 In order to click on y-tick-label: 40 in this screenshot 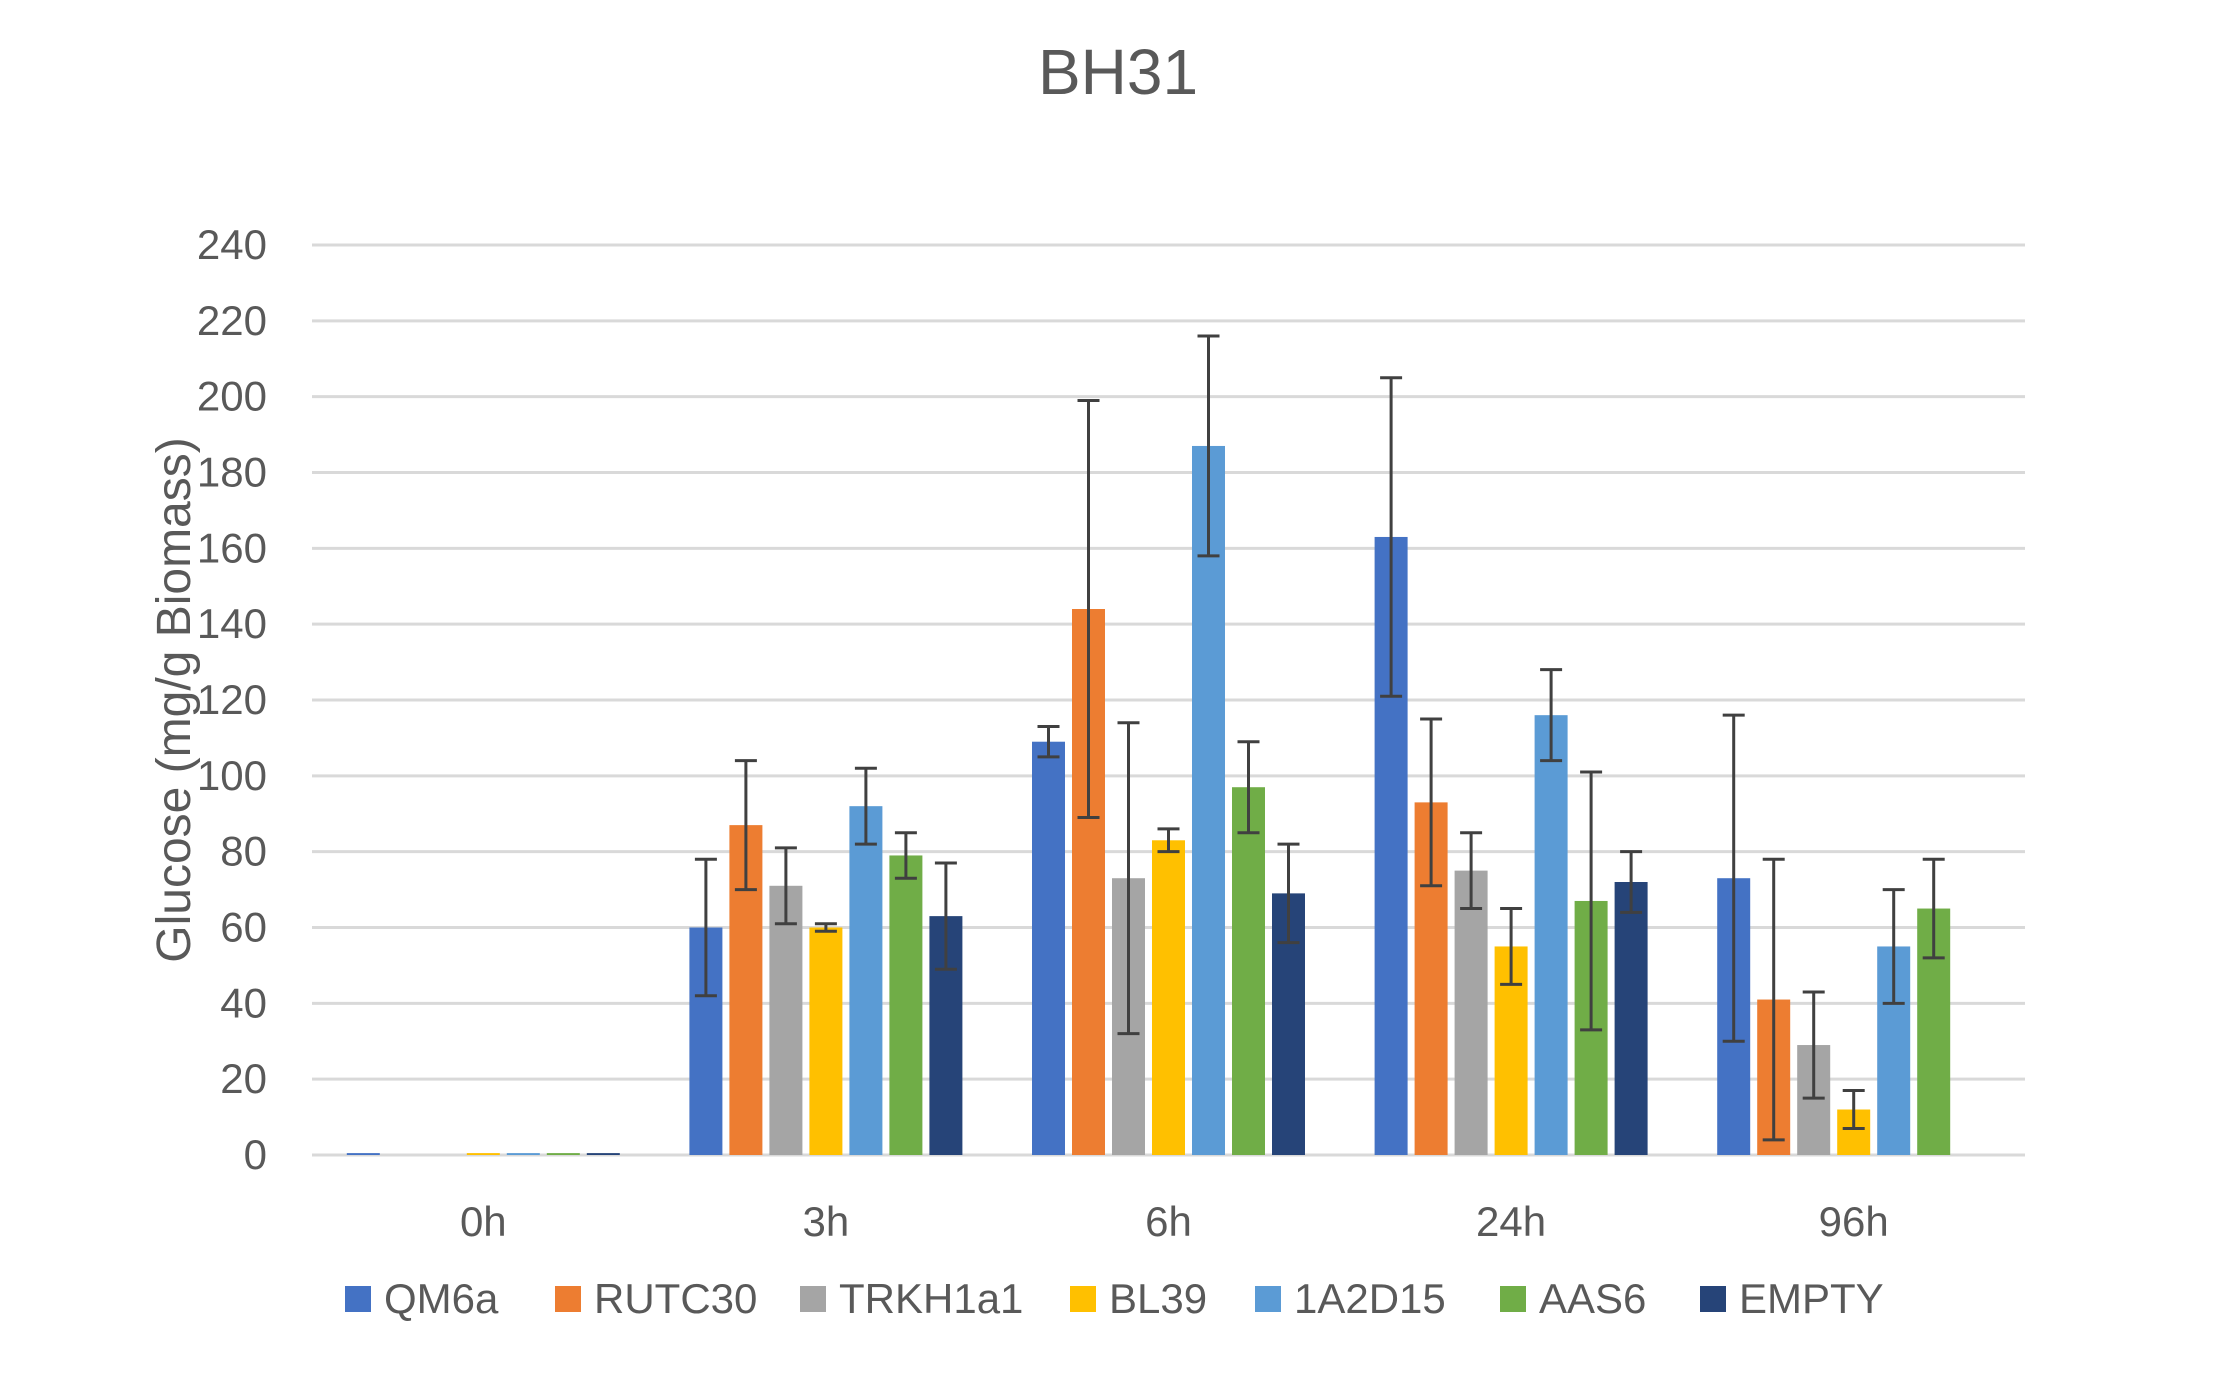, I will do `click(243, 1002)`.